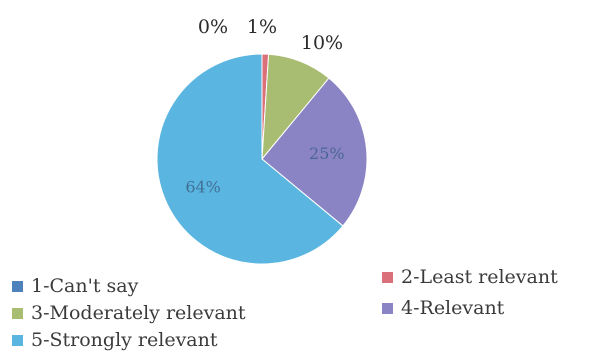  What do you see at coordinates (327, 153) in the screenshot?
I see `data-label-relevant: 25%` at bounding box center [327, 153].